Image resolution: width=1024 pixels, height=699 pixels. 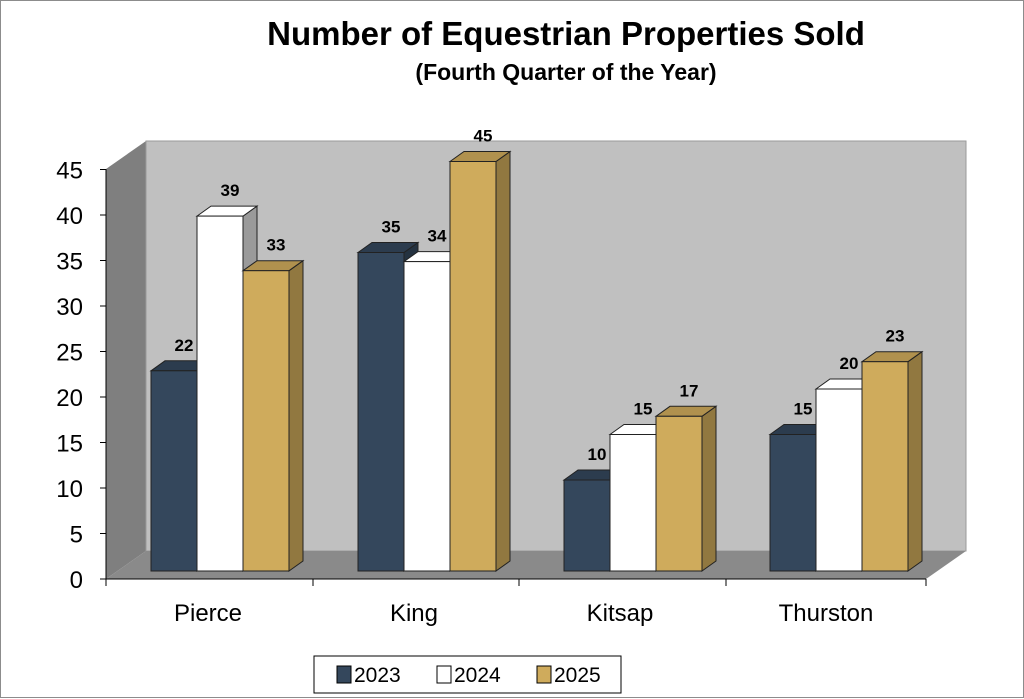 I want to click on y-tick-label: 25, so click(x=69, y=353).